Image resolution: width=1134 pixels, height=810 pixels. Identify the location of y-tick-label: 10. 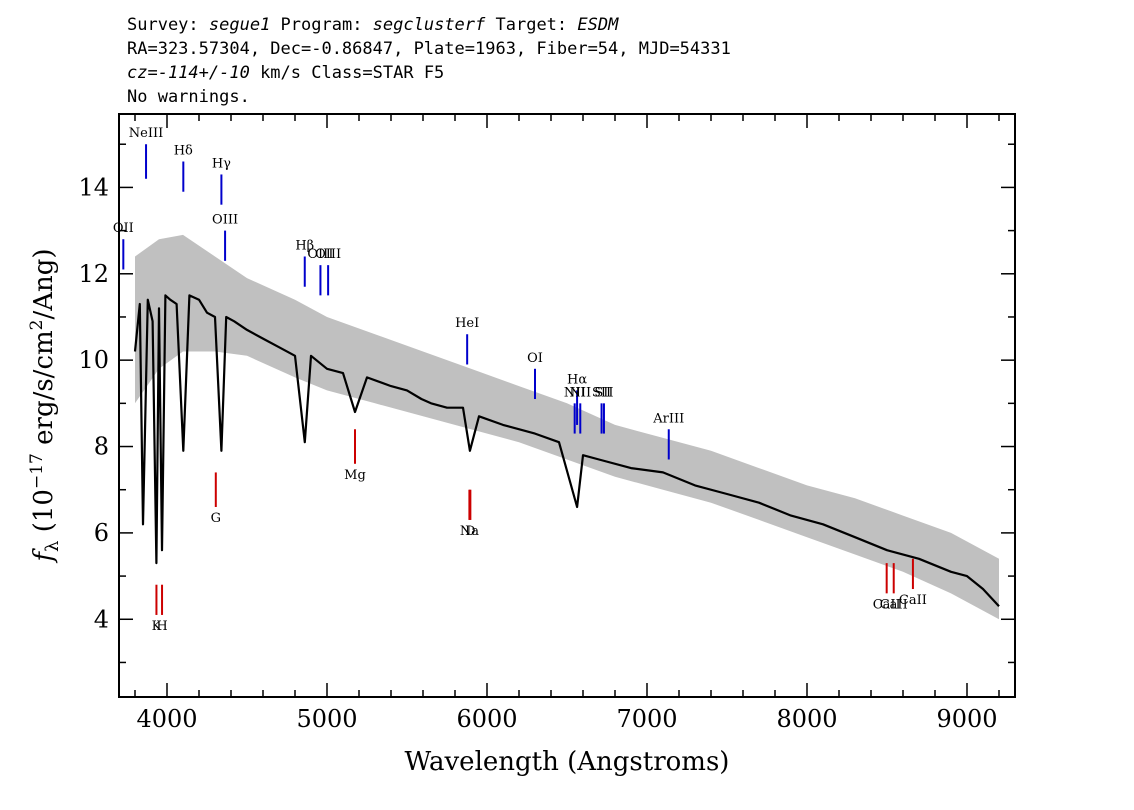
(93, 360).